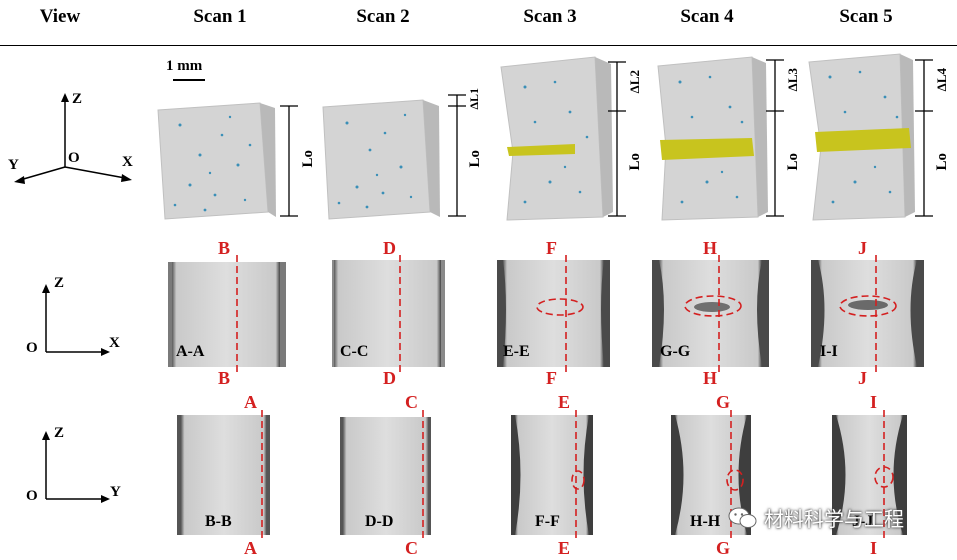 The image size is (957, 560). What do you see at coordinates (551, 248) in the screenshot?
I see `cut-label-top-3: F` at bounding box center [551, 248].